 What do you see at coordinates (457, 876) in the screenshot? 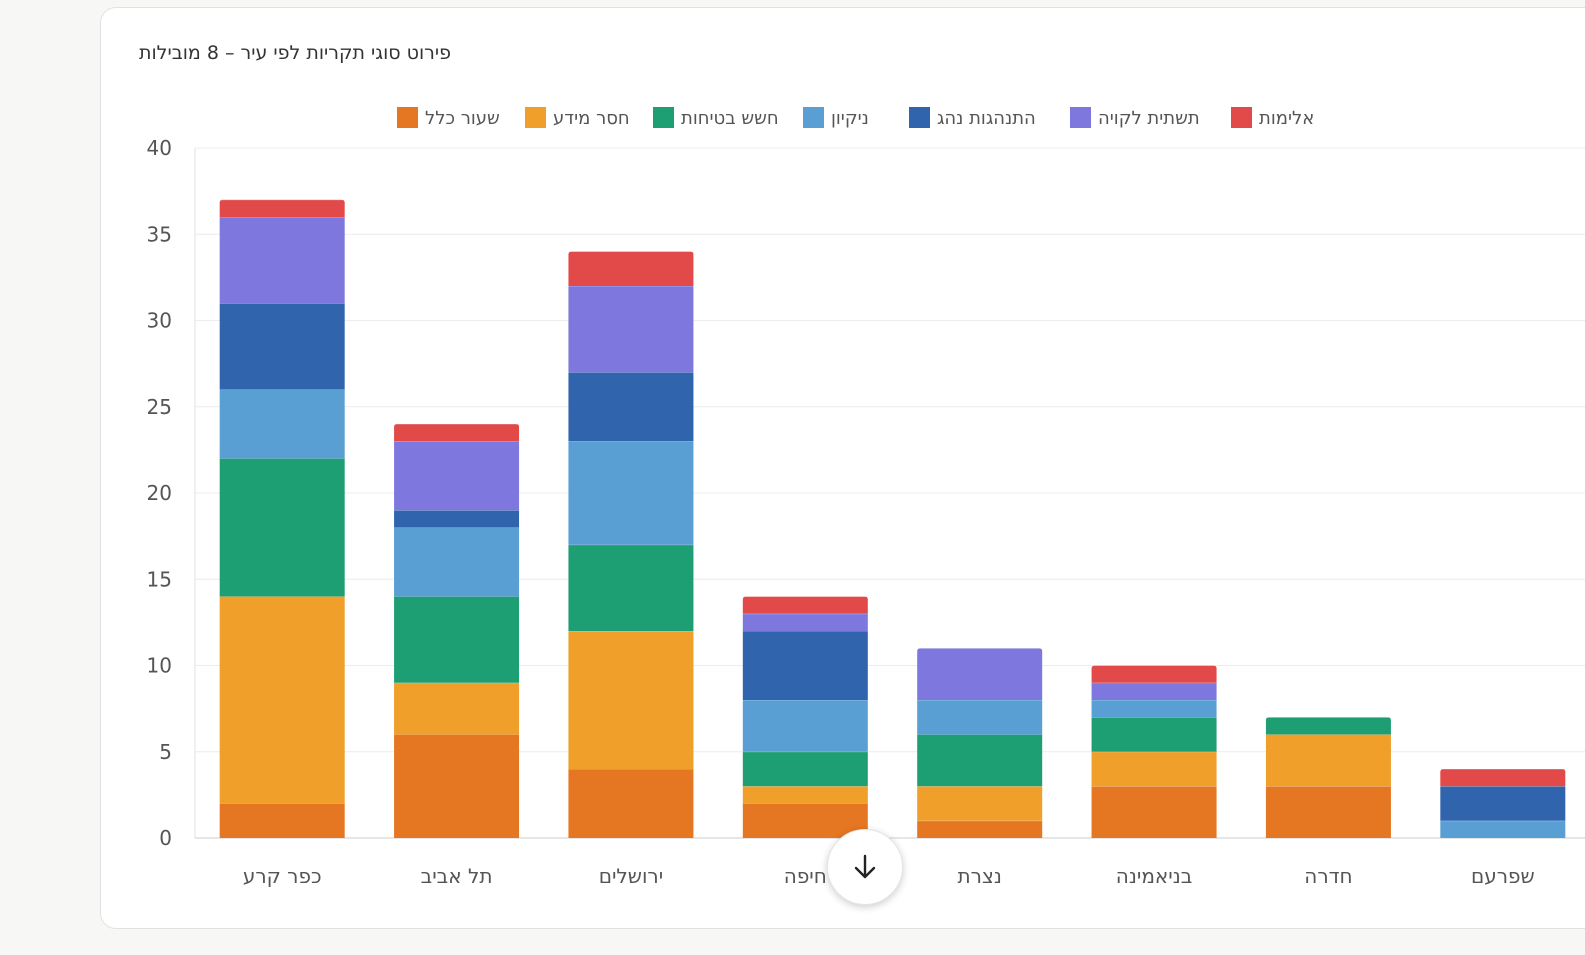
I see `x-tick-label: תל אביב` at bounding box center [457, 876].